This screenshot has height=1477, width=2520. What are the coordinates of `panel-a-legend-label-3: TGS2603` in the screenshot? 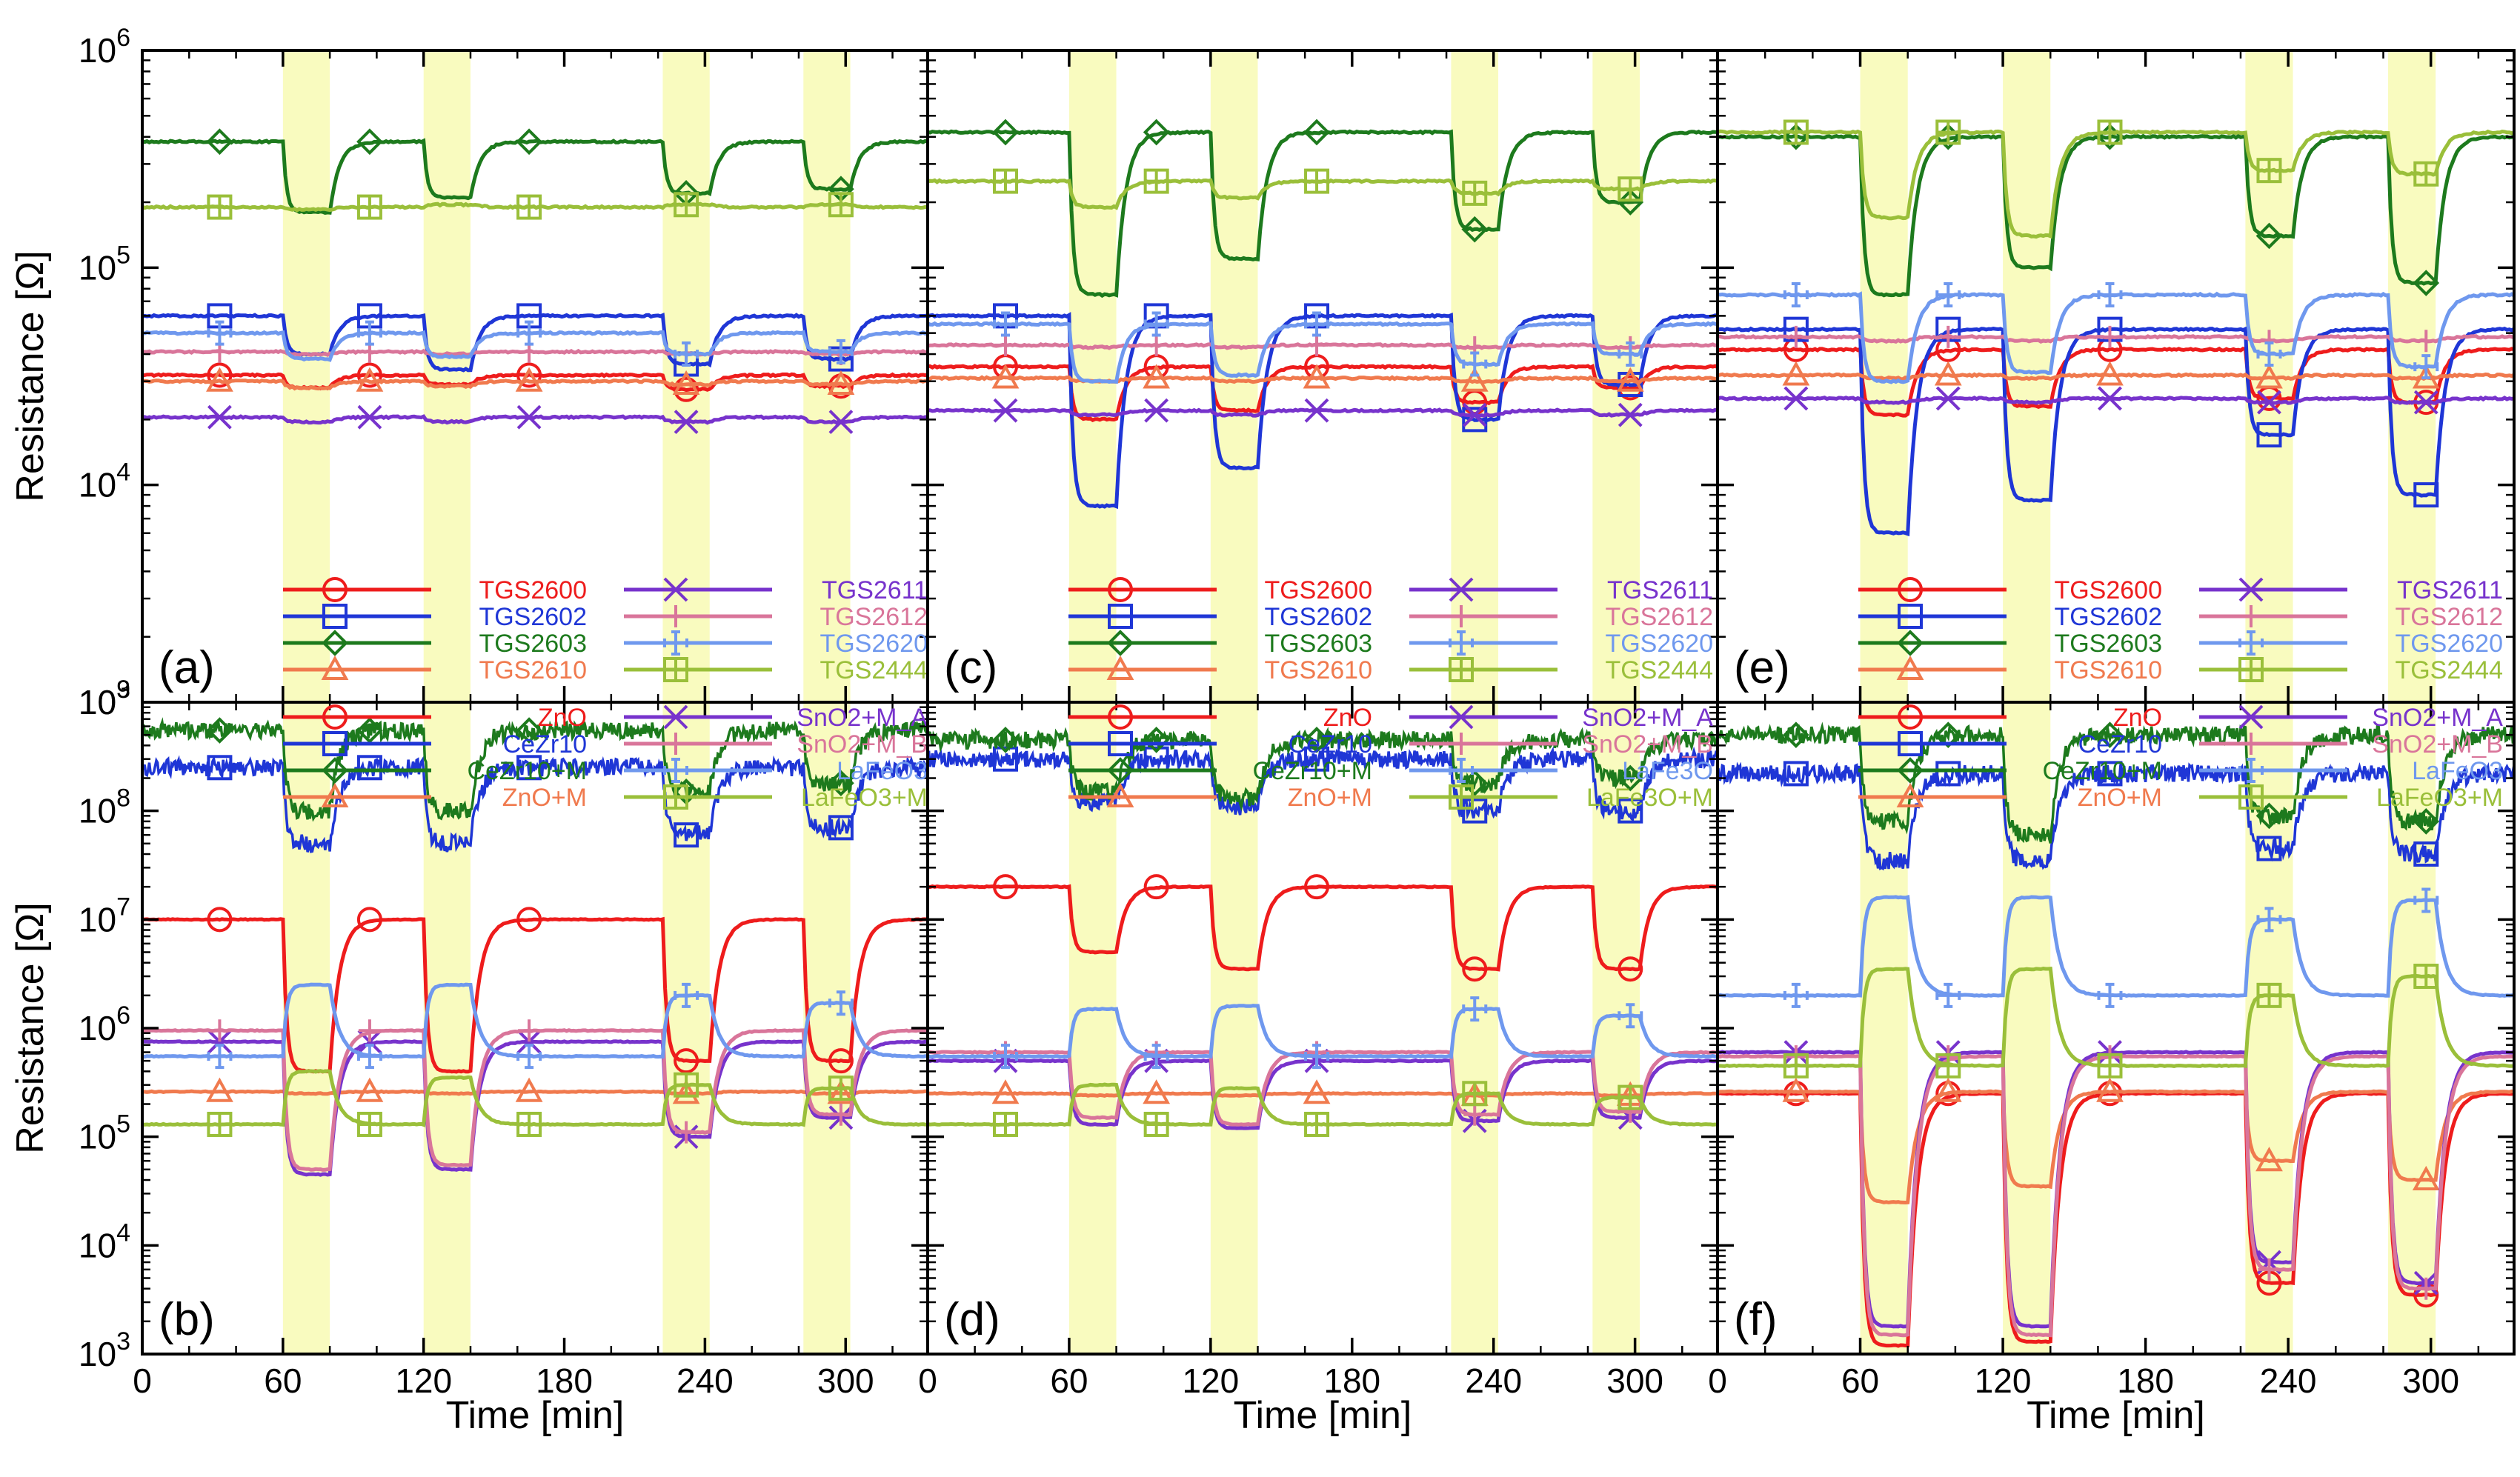 It's located at (533, 644).